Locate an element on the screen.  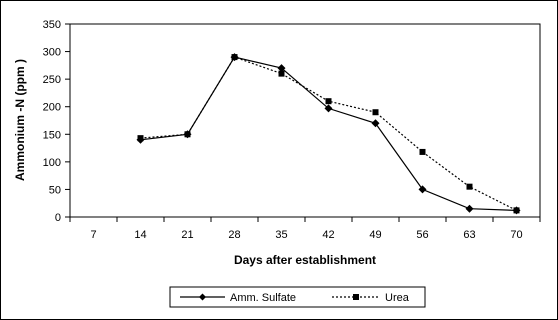
x-tick-label: 21 is located at coordinates (187, 235).